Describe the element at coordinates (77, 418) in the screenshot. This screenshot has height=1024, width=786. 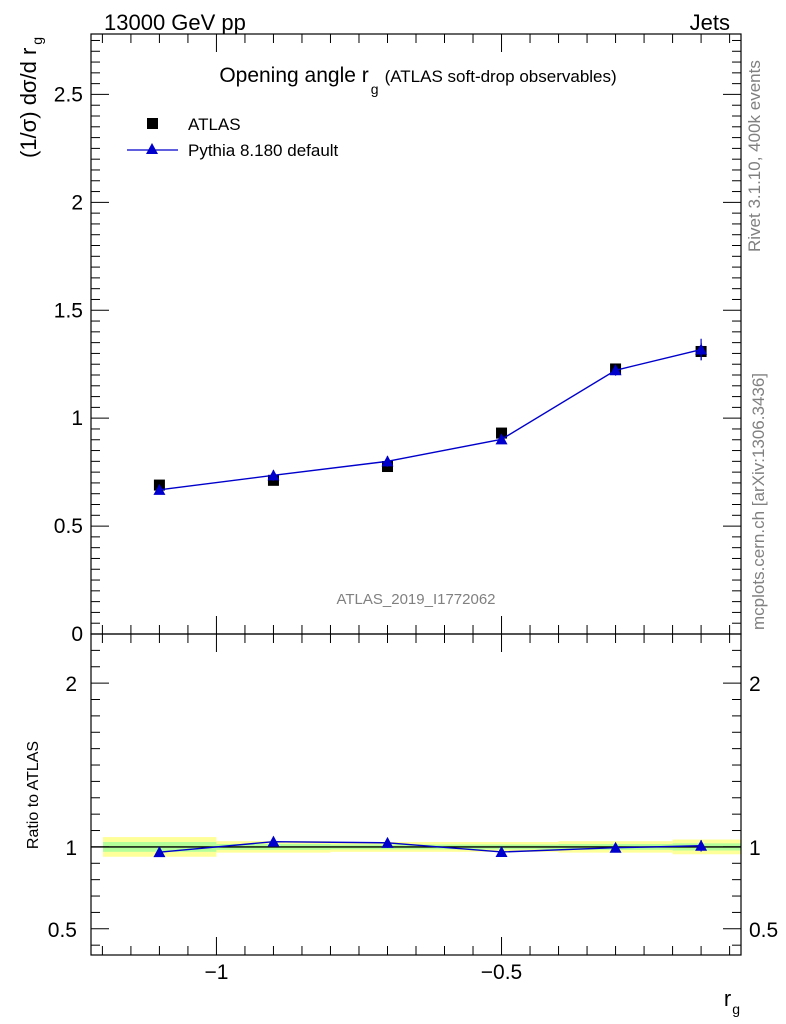
I see `y-tick-label: 1` at that location.